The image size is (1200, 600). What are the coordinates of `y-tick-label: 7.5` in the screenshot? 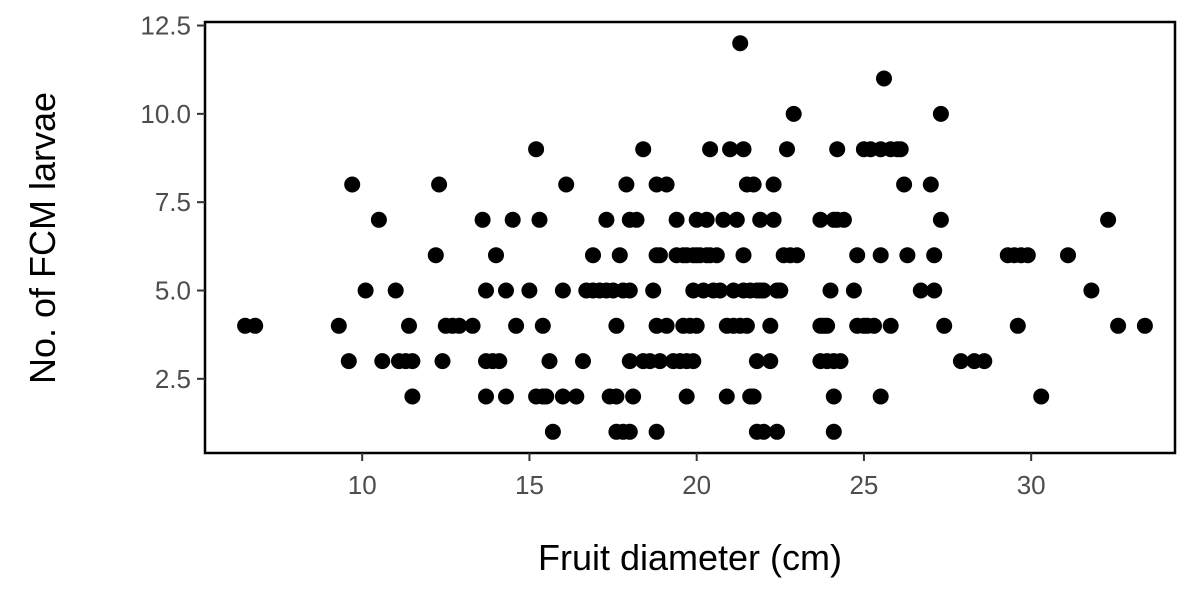 It's located at (173, 202).